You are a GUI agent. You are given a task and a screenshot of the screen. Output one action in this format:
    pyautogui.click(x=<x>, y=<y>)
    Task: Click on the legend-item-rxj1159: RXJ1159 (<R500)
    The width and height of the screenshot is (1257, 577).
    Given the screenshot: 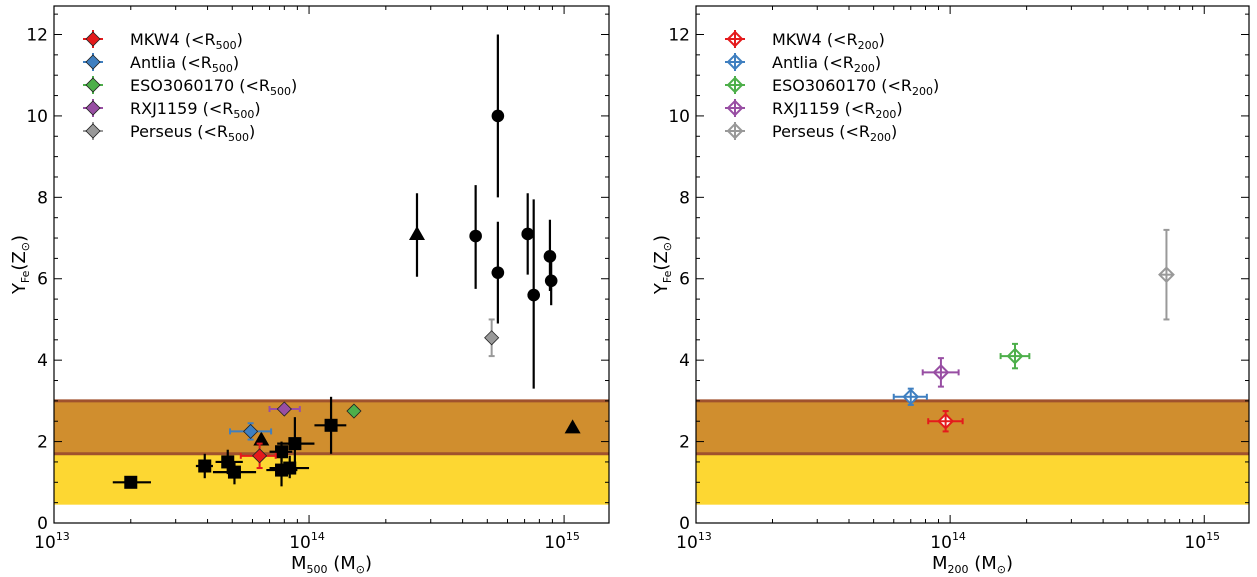 What is the action you would take?
    pyautogui.click(x=172, y=110)
    